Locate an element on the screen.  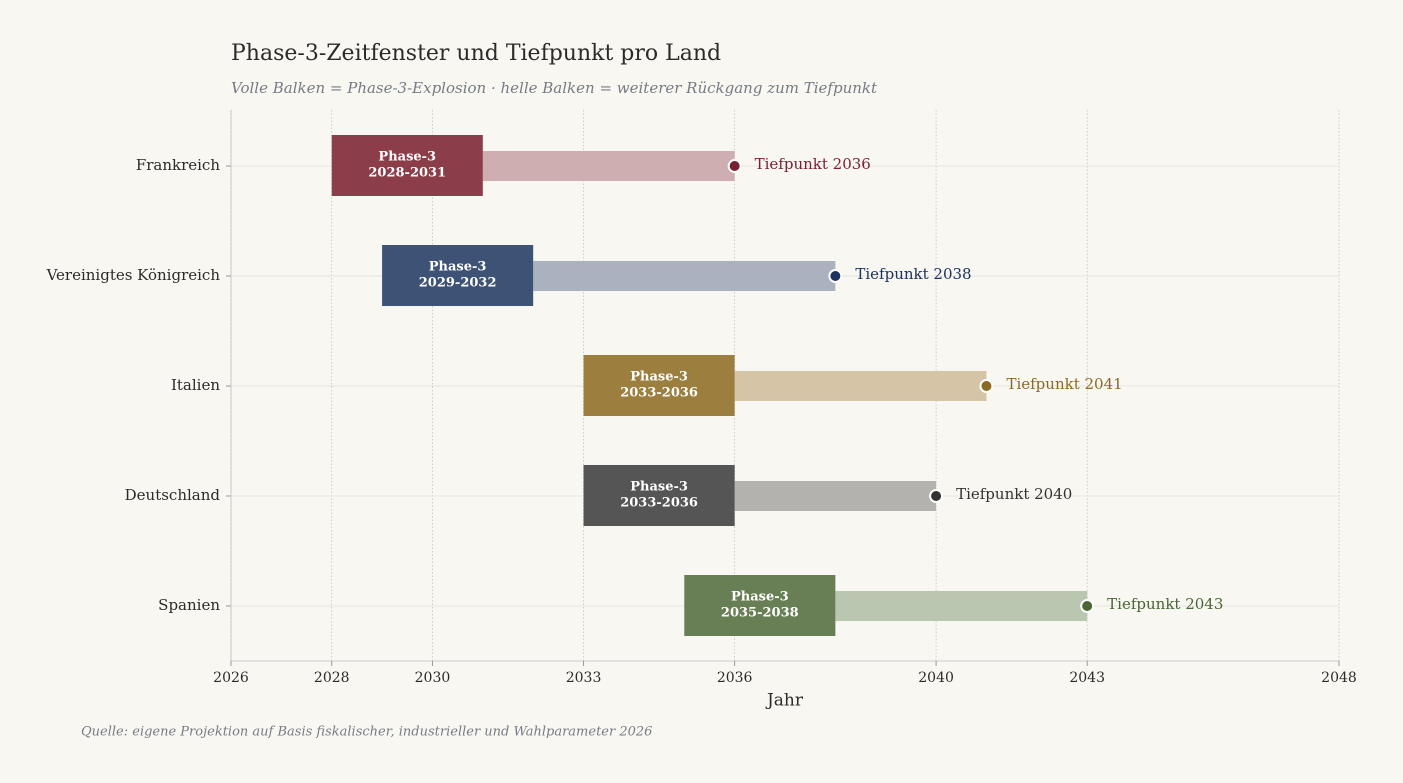
trough-label: Tiefpunkt 2043 is located at coordinates (1165, 604).